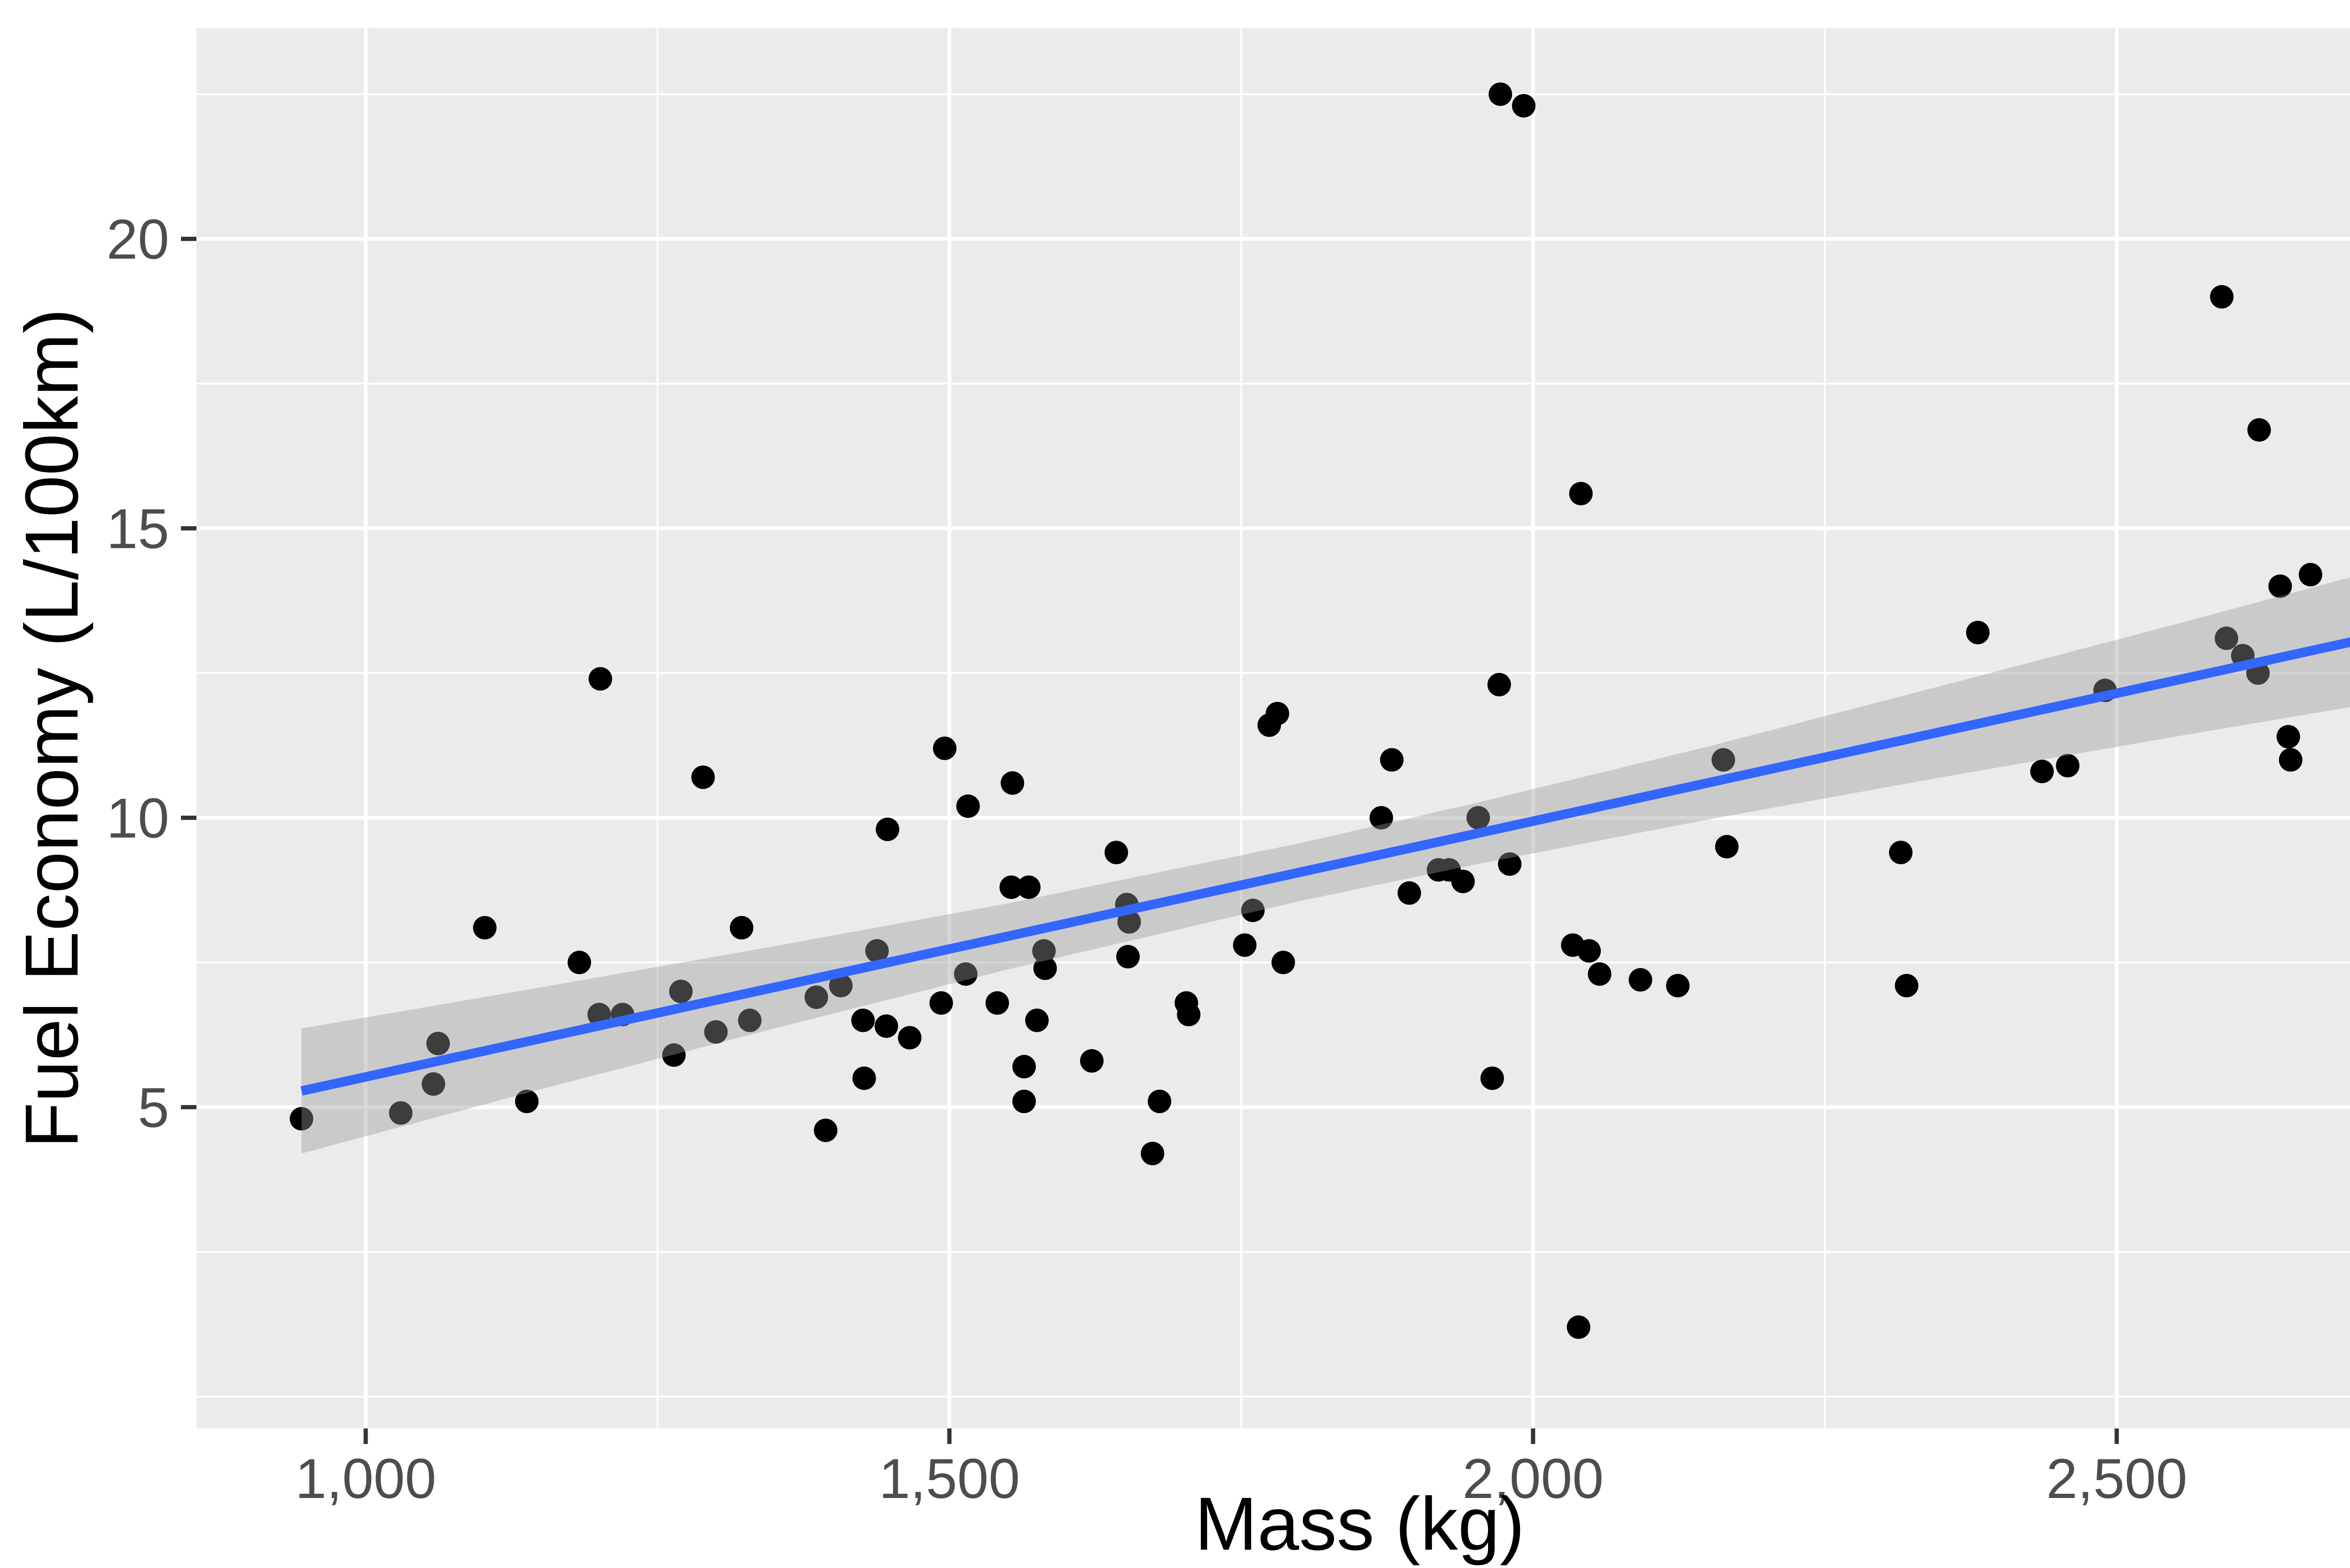 The width and height of the screenshot is (2350, 1568). I want to click on y-axis-title: Fuel Economy (L/100km), so click(51, 728).